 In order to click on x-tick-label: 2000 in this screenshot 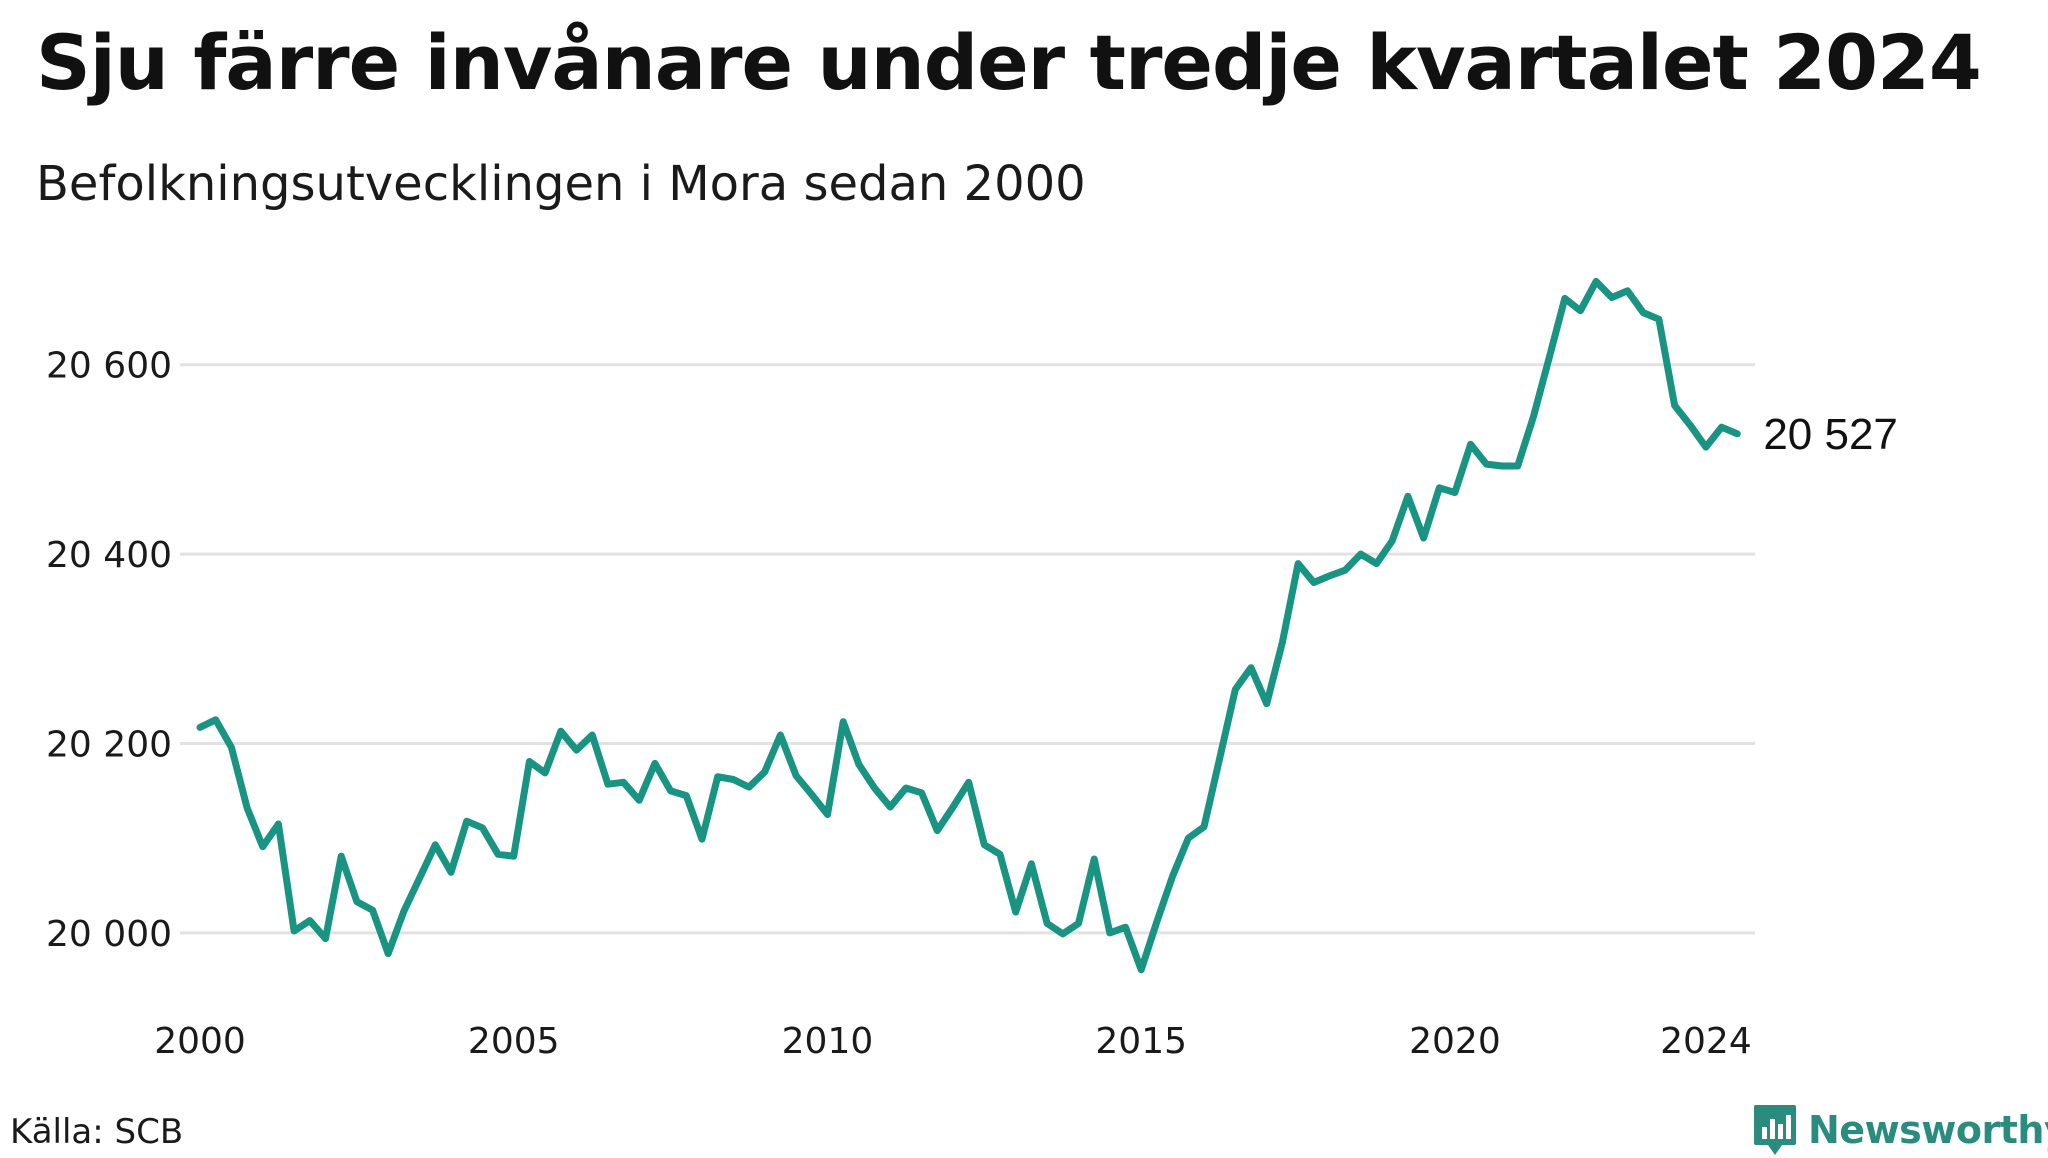, I will do `click(200, 1041)`.